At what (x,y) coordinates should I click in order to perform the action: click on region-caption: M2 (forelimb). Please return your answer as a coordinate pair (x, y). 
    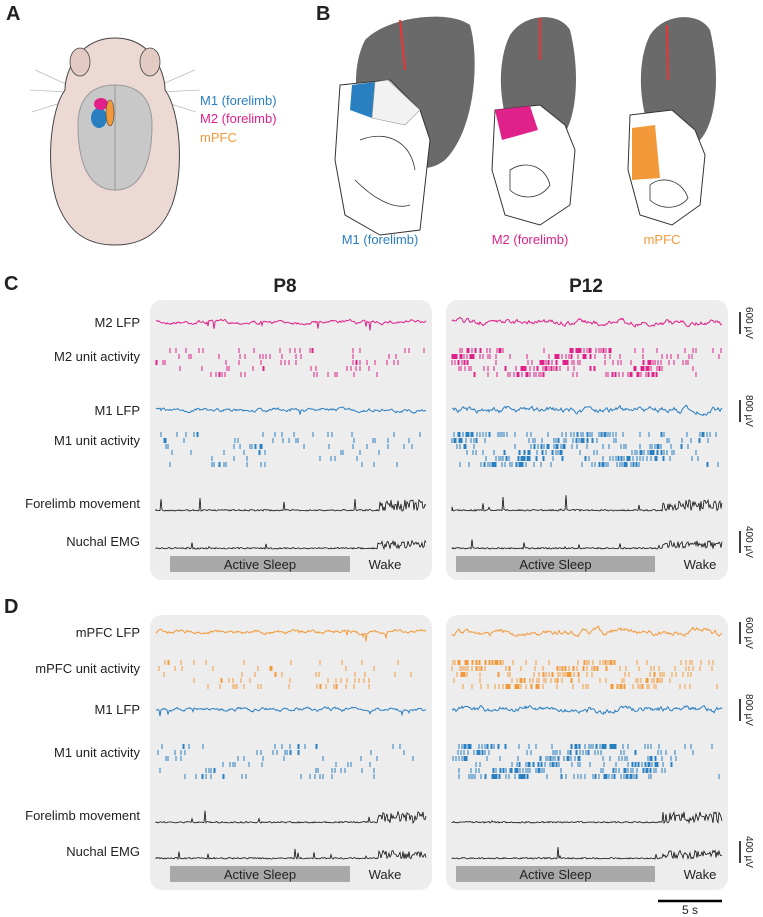
    Looking at the image, I should click on (530, 239).